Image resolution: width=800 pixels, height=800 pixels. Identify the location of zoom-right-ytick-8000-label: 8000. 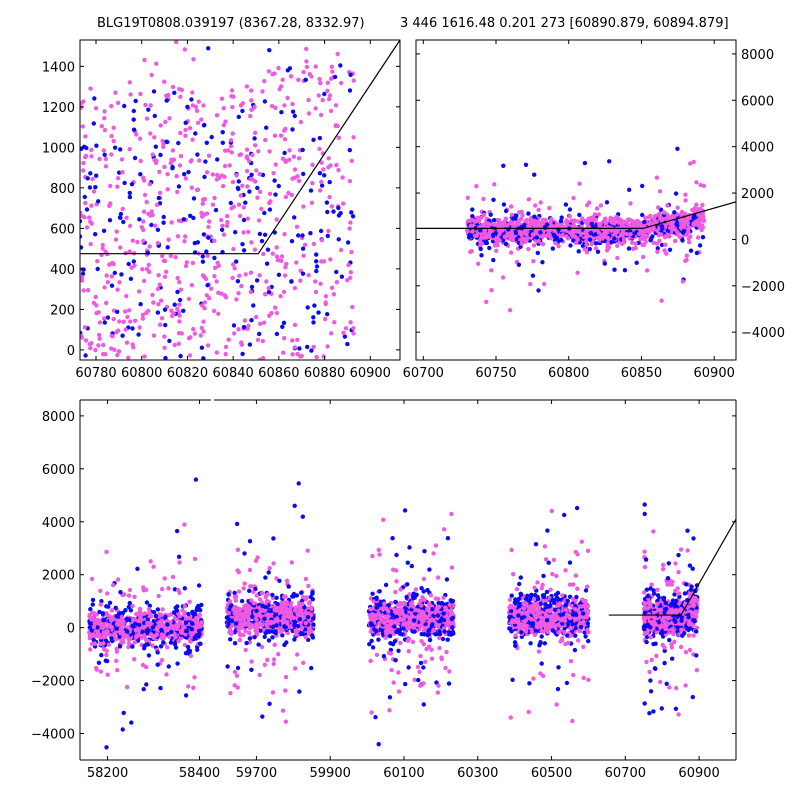
(757, 55).